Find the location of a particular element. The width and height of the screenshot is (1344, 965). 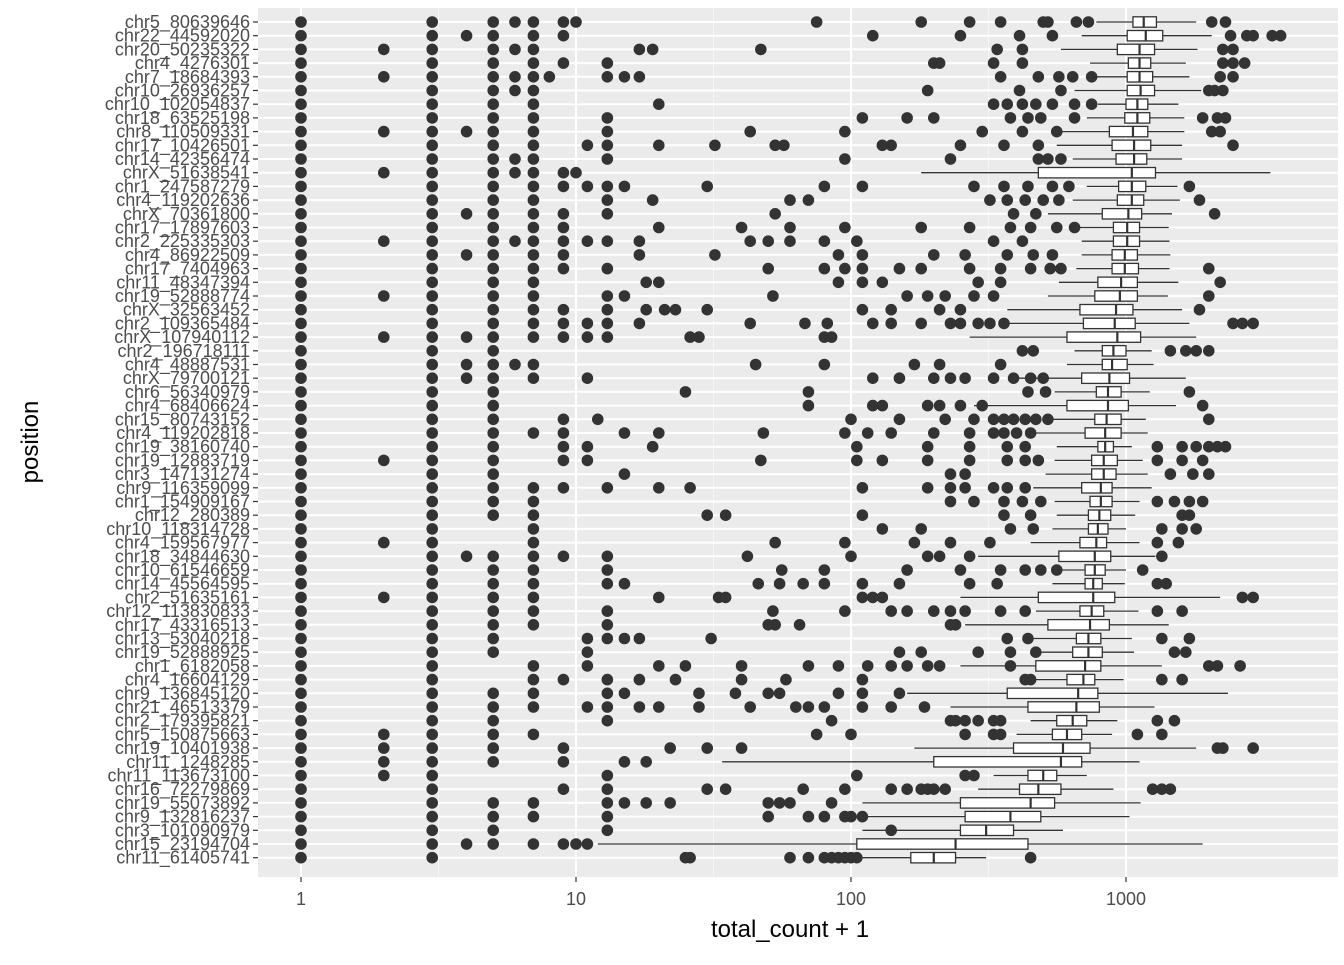

y-tick-label: chr17_17897603 is located at coordinates (182, 228).